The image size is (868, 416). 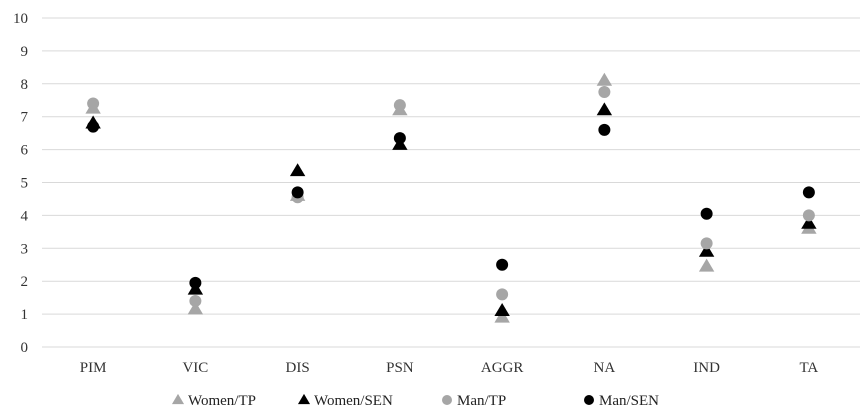 I want to click on x-tick-label: PSN, so click(x=400, y=368).